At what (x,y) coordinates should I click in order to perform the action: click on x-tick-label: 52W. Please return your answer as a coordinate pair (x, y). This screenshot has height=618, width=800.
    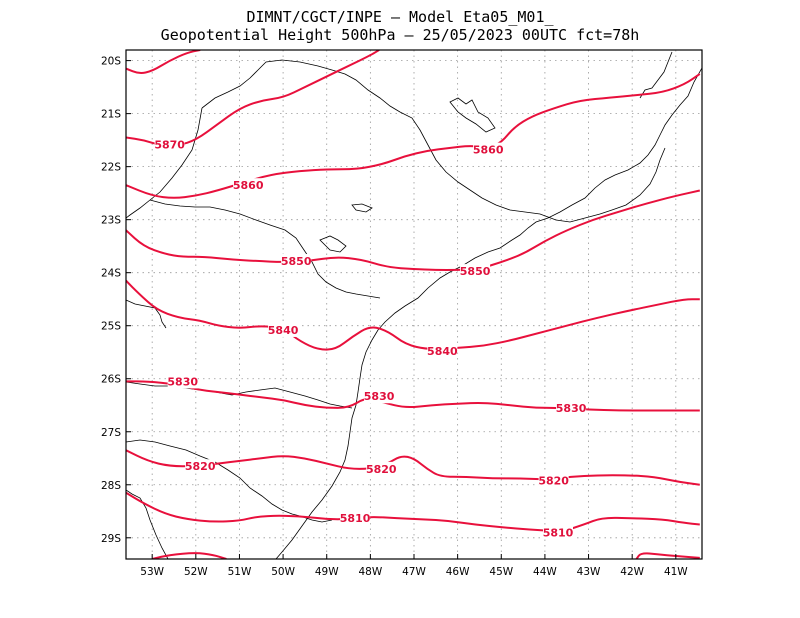
    Looking at the image, I should click on (196, 572).